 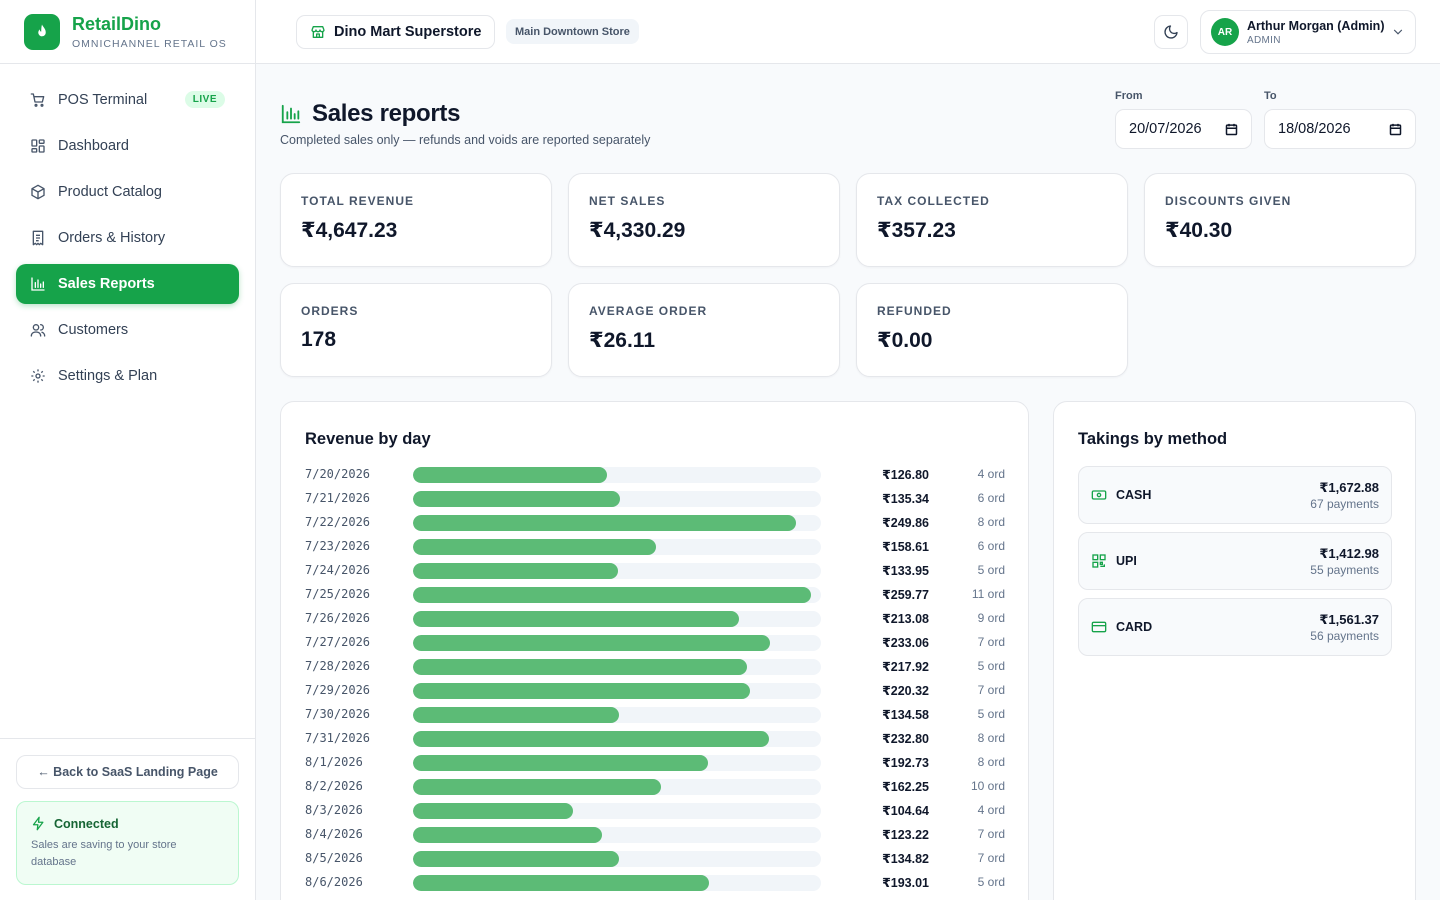 What do you see at coordinates (933, 201) in the screenshot?
I see `stat-label: TAX COLLECTED` at bounding box center [933, 201].